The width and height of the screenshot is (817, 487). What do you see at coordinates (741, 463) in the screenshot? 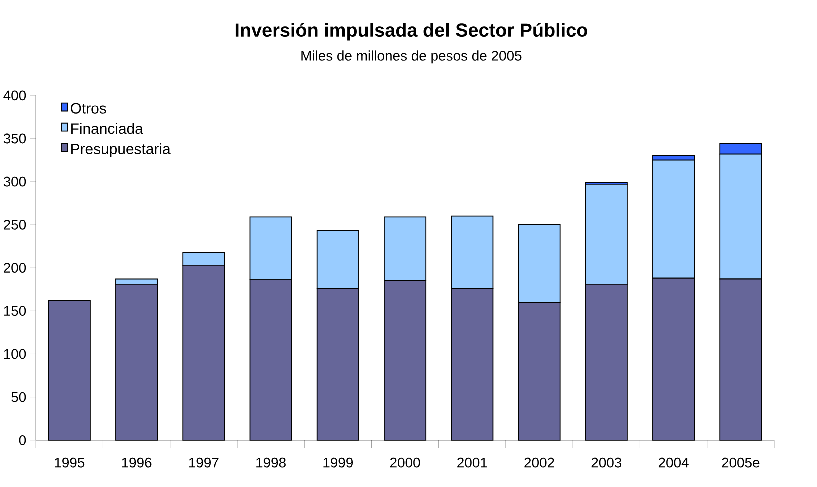
I see `x-tick-label: 2005e` at bounding box center [741, 463].